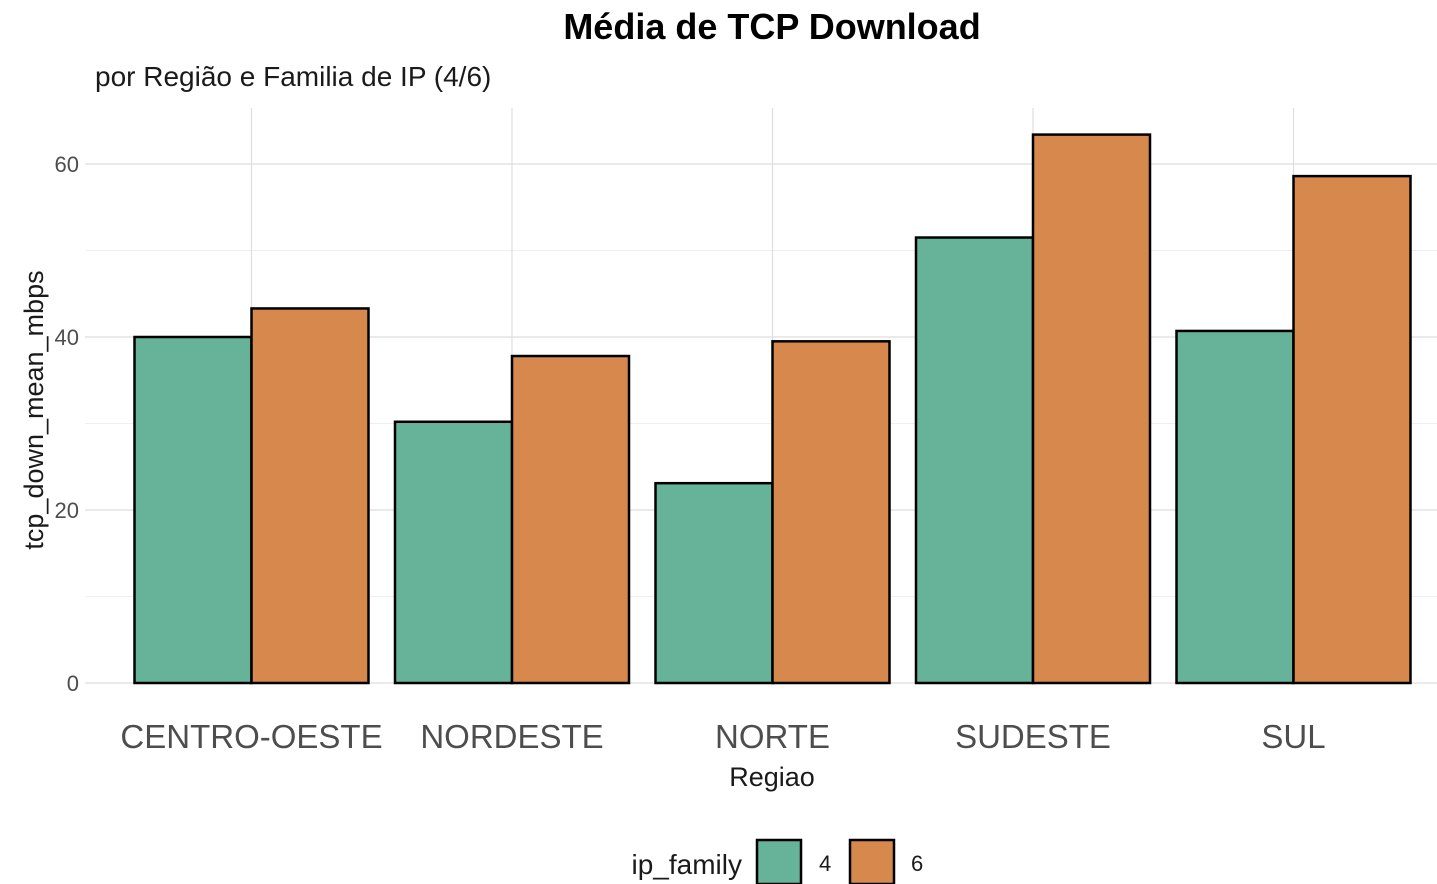  What do you see at coordinates (453, 552) in the screenshot?
I see `bar-nordeste-ip4` at bounding box center [453, 552].